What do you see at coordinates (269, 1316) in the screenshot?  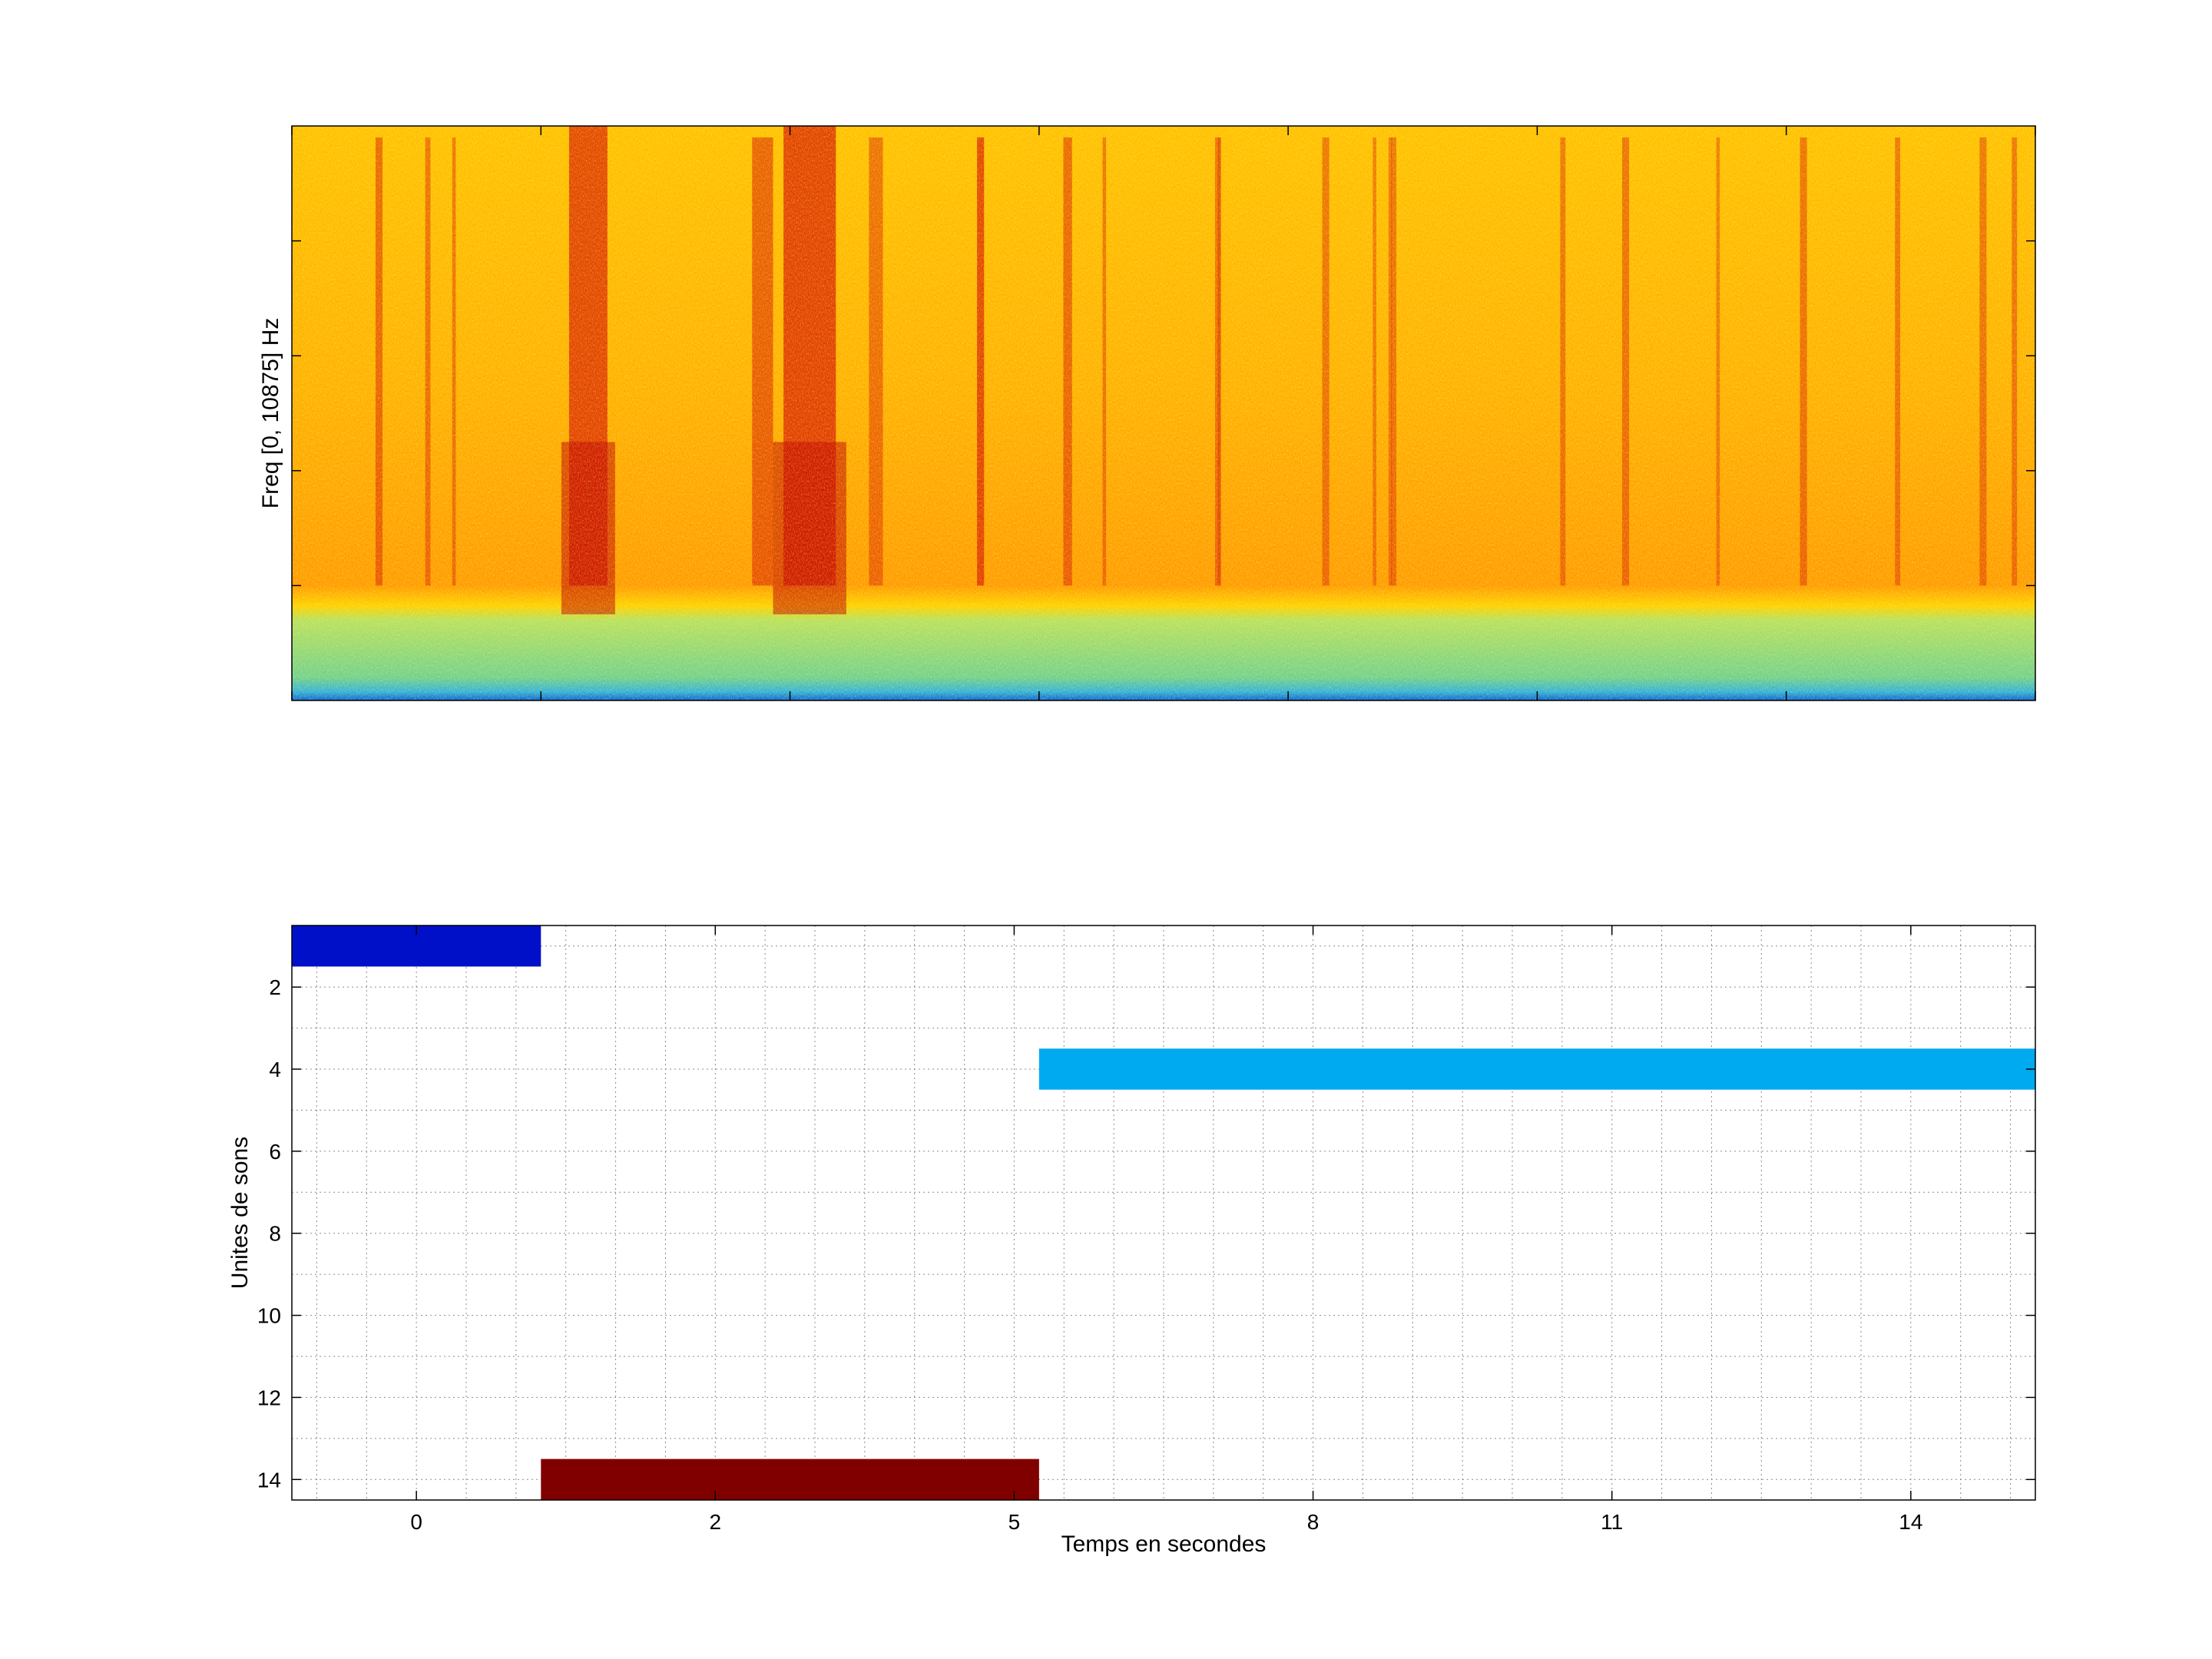 I see `units-ytick-label: 10` at bounding box center [269, 1316].